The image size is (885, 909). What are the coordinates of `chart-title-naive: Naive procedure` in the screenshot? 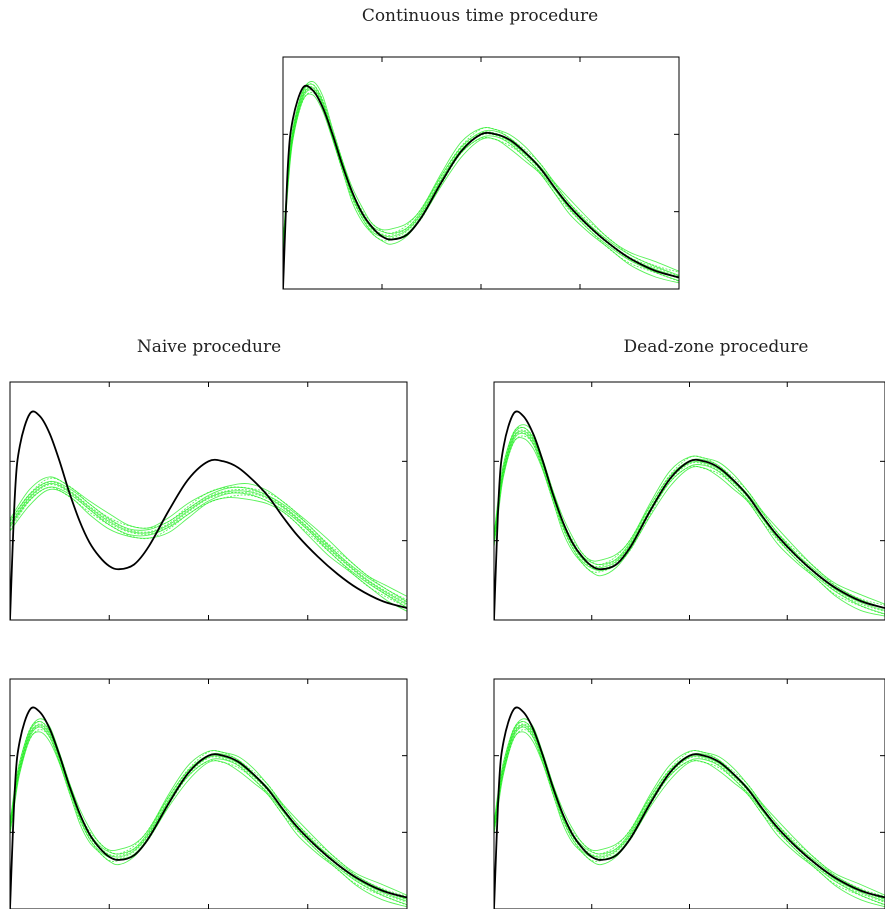 It's located at (209, 347).